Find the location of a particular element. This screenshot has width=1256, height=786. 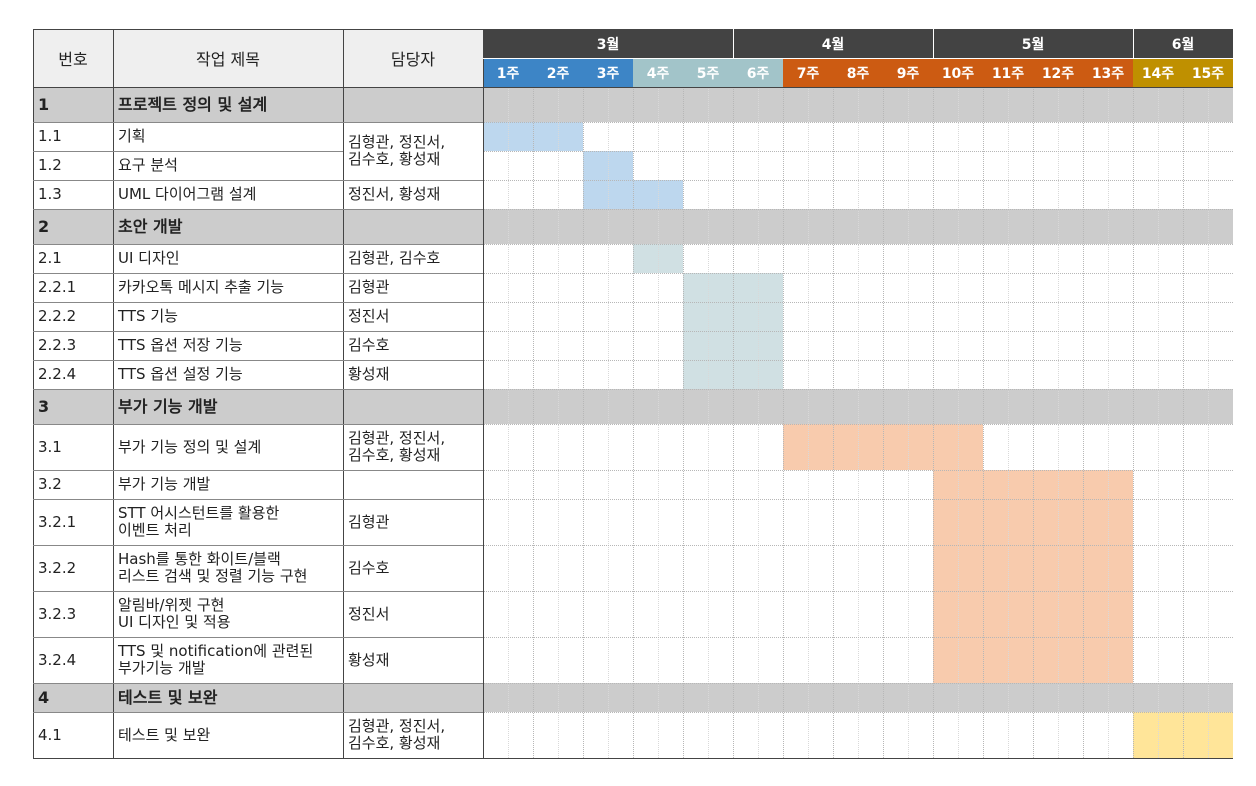

week-header: 12주 is located at coordinates (1058, 72).